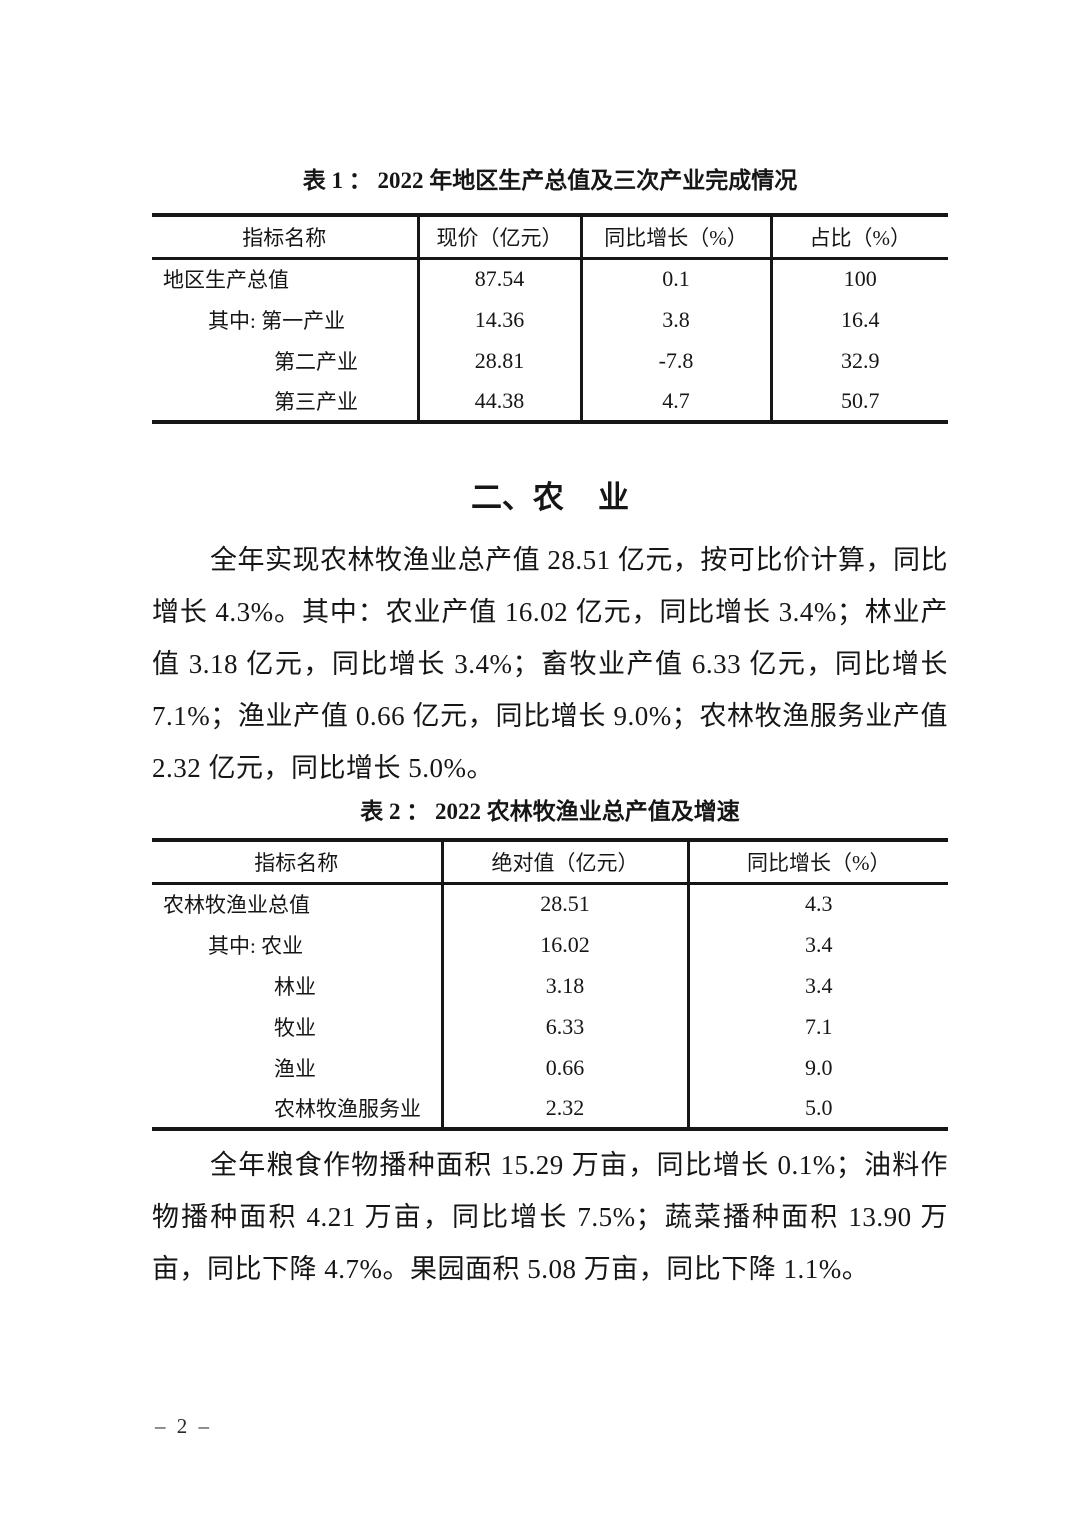  I want to click on table-row: 地区生产总值 87.54 0.1 100, so click(550, 278).